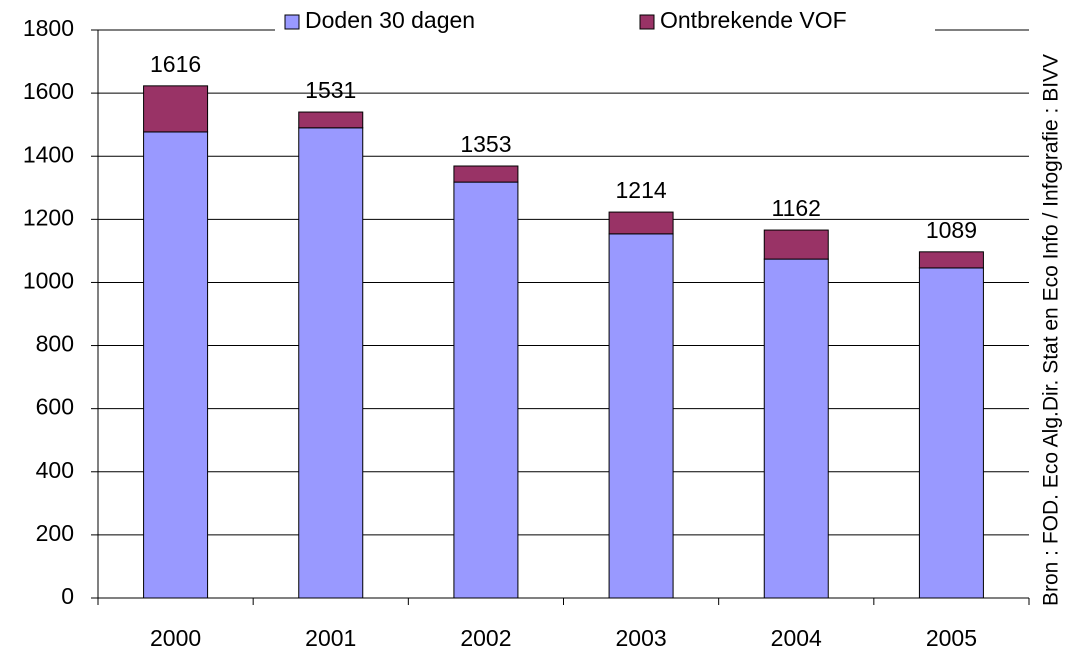 Image resolution: width=1065 pixels, height=654 pixels. Describe the element at coordinates (48, 217) in the screenshot. I see `y-tick-label: 1200` at that location.